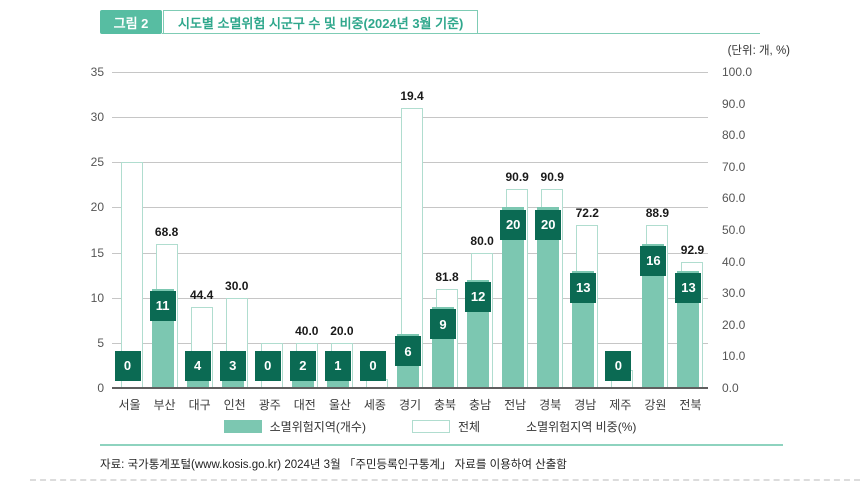  What do you see at coordinates (478, 296) in the screenshot?
I see `count-label-box: 12` at bounding box center [478, 296].